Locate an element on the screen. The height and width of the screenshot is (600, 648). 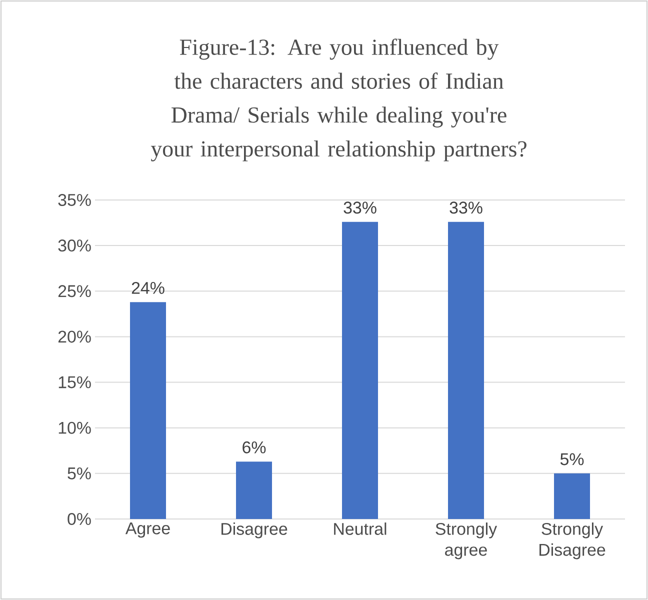
y-tick-label: 30% is located at coordinates (74, 246).